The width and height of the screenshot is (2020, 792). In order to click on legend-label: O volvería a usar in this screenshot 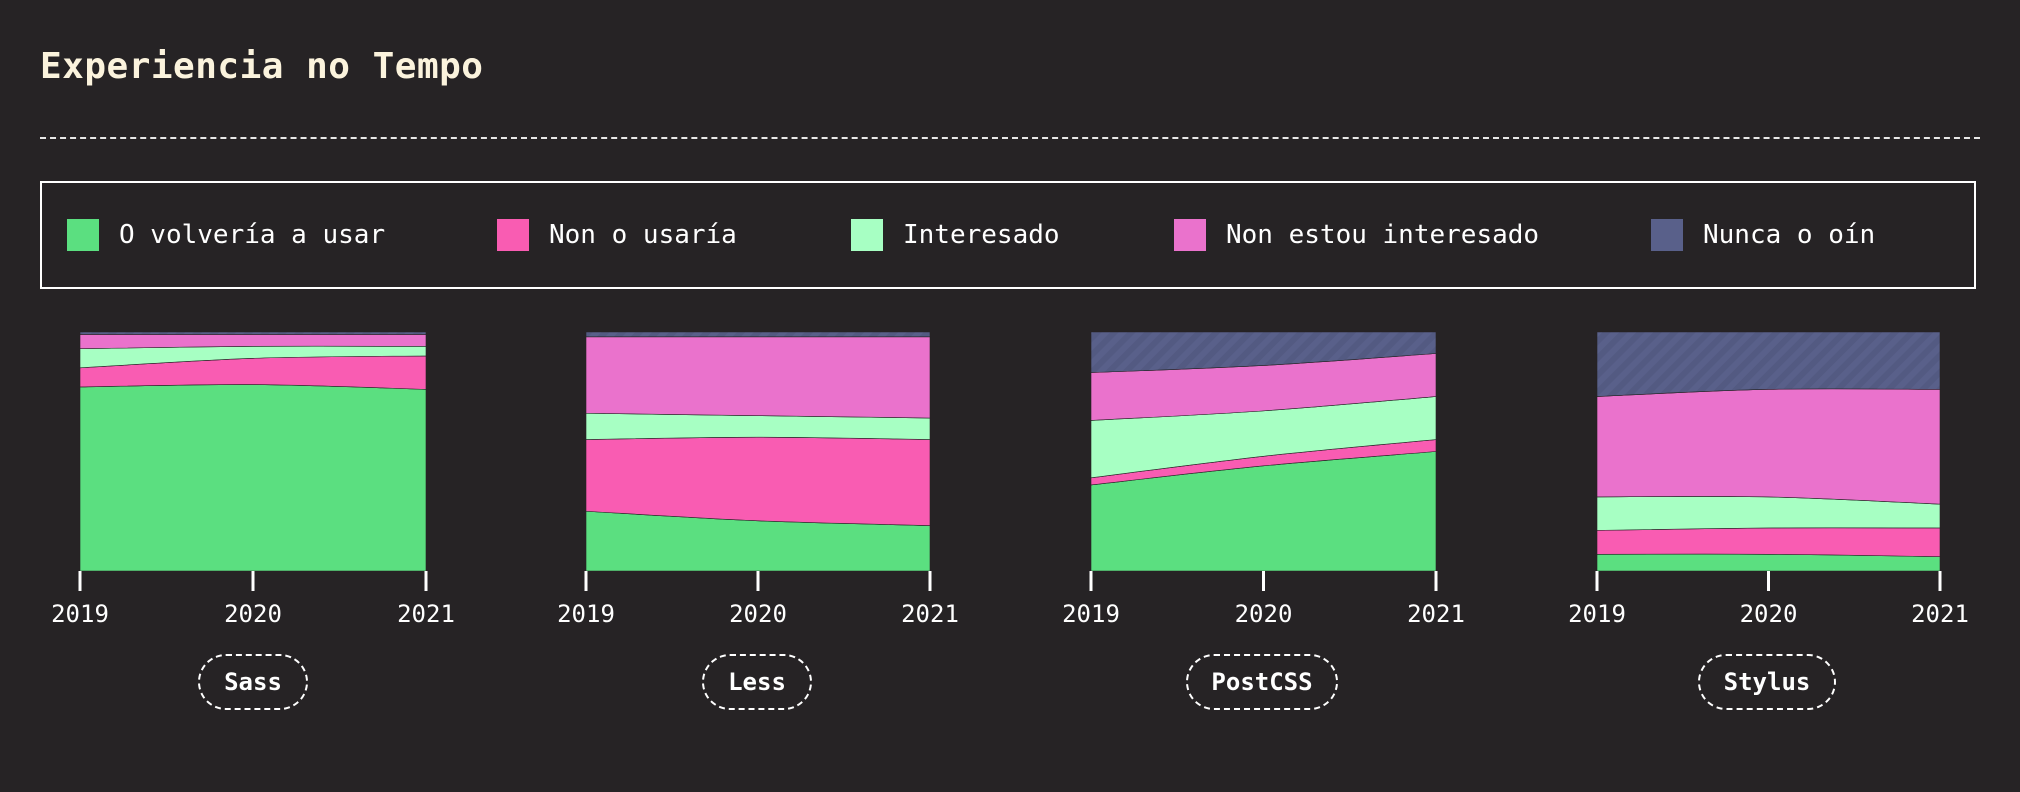, I will do `click(252, 235)`.